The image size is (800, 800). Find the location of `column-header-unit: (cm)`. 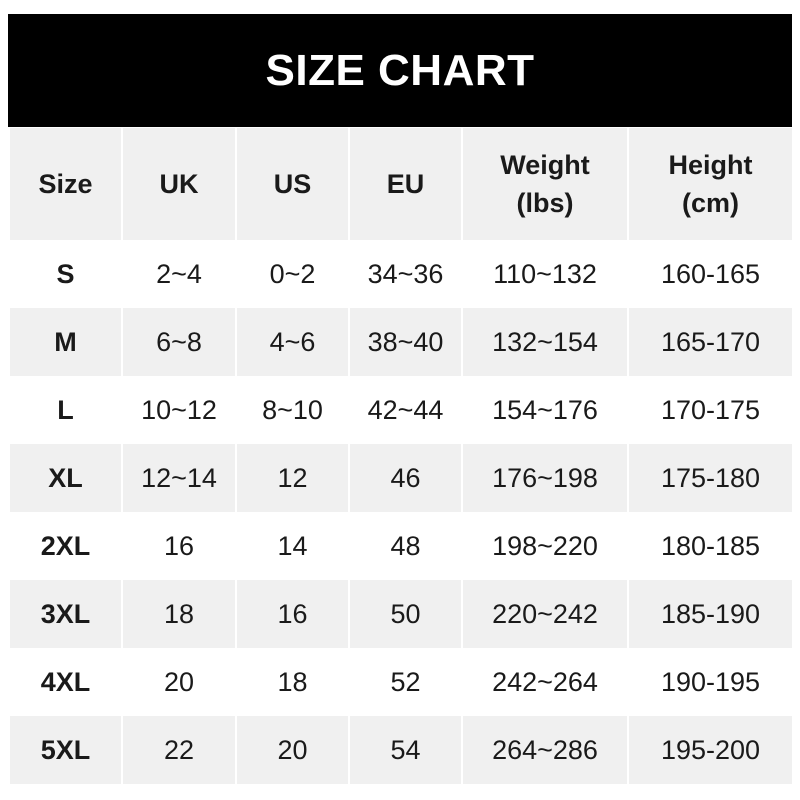

column-header-unit: (cm) is located at coordinates (710, 203).